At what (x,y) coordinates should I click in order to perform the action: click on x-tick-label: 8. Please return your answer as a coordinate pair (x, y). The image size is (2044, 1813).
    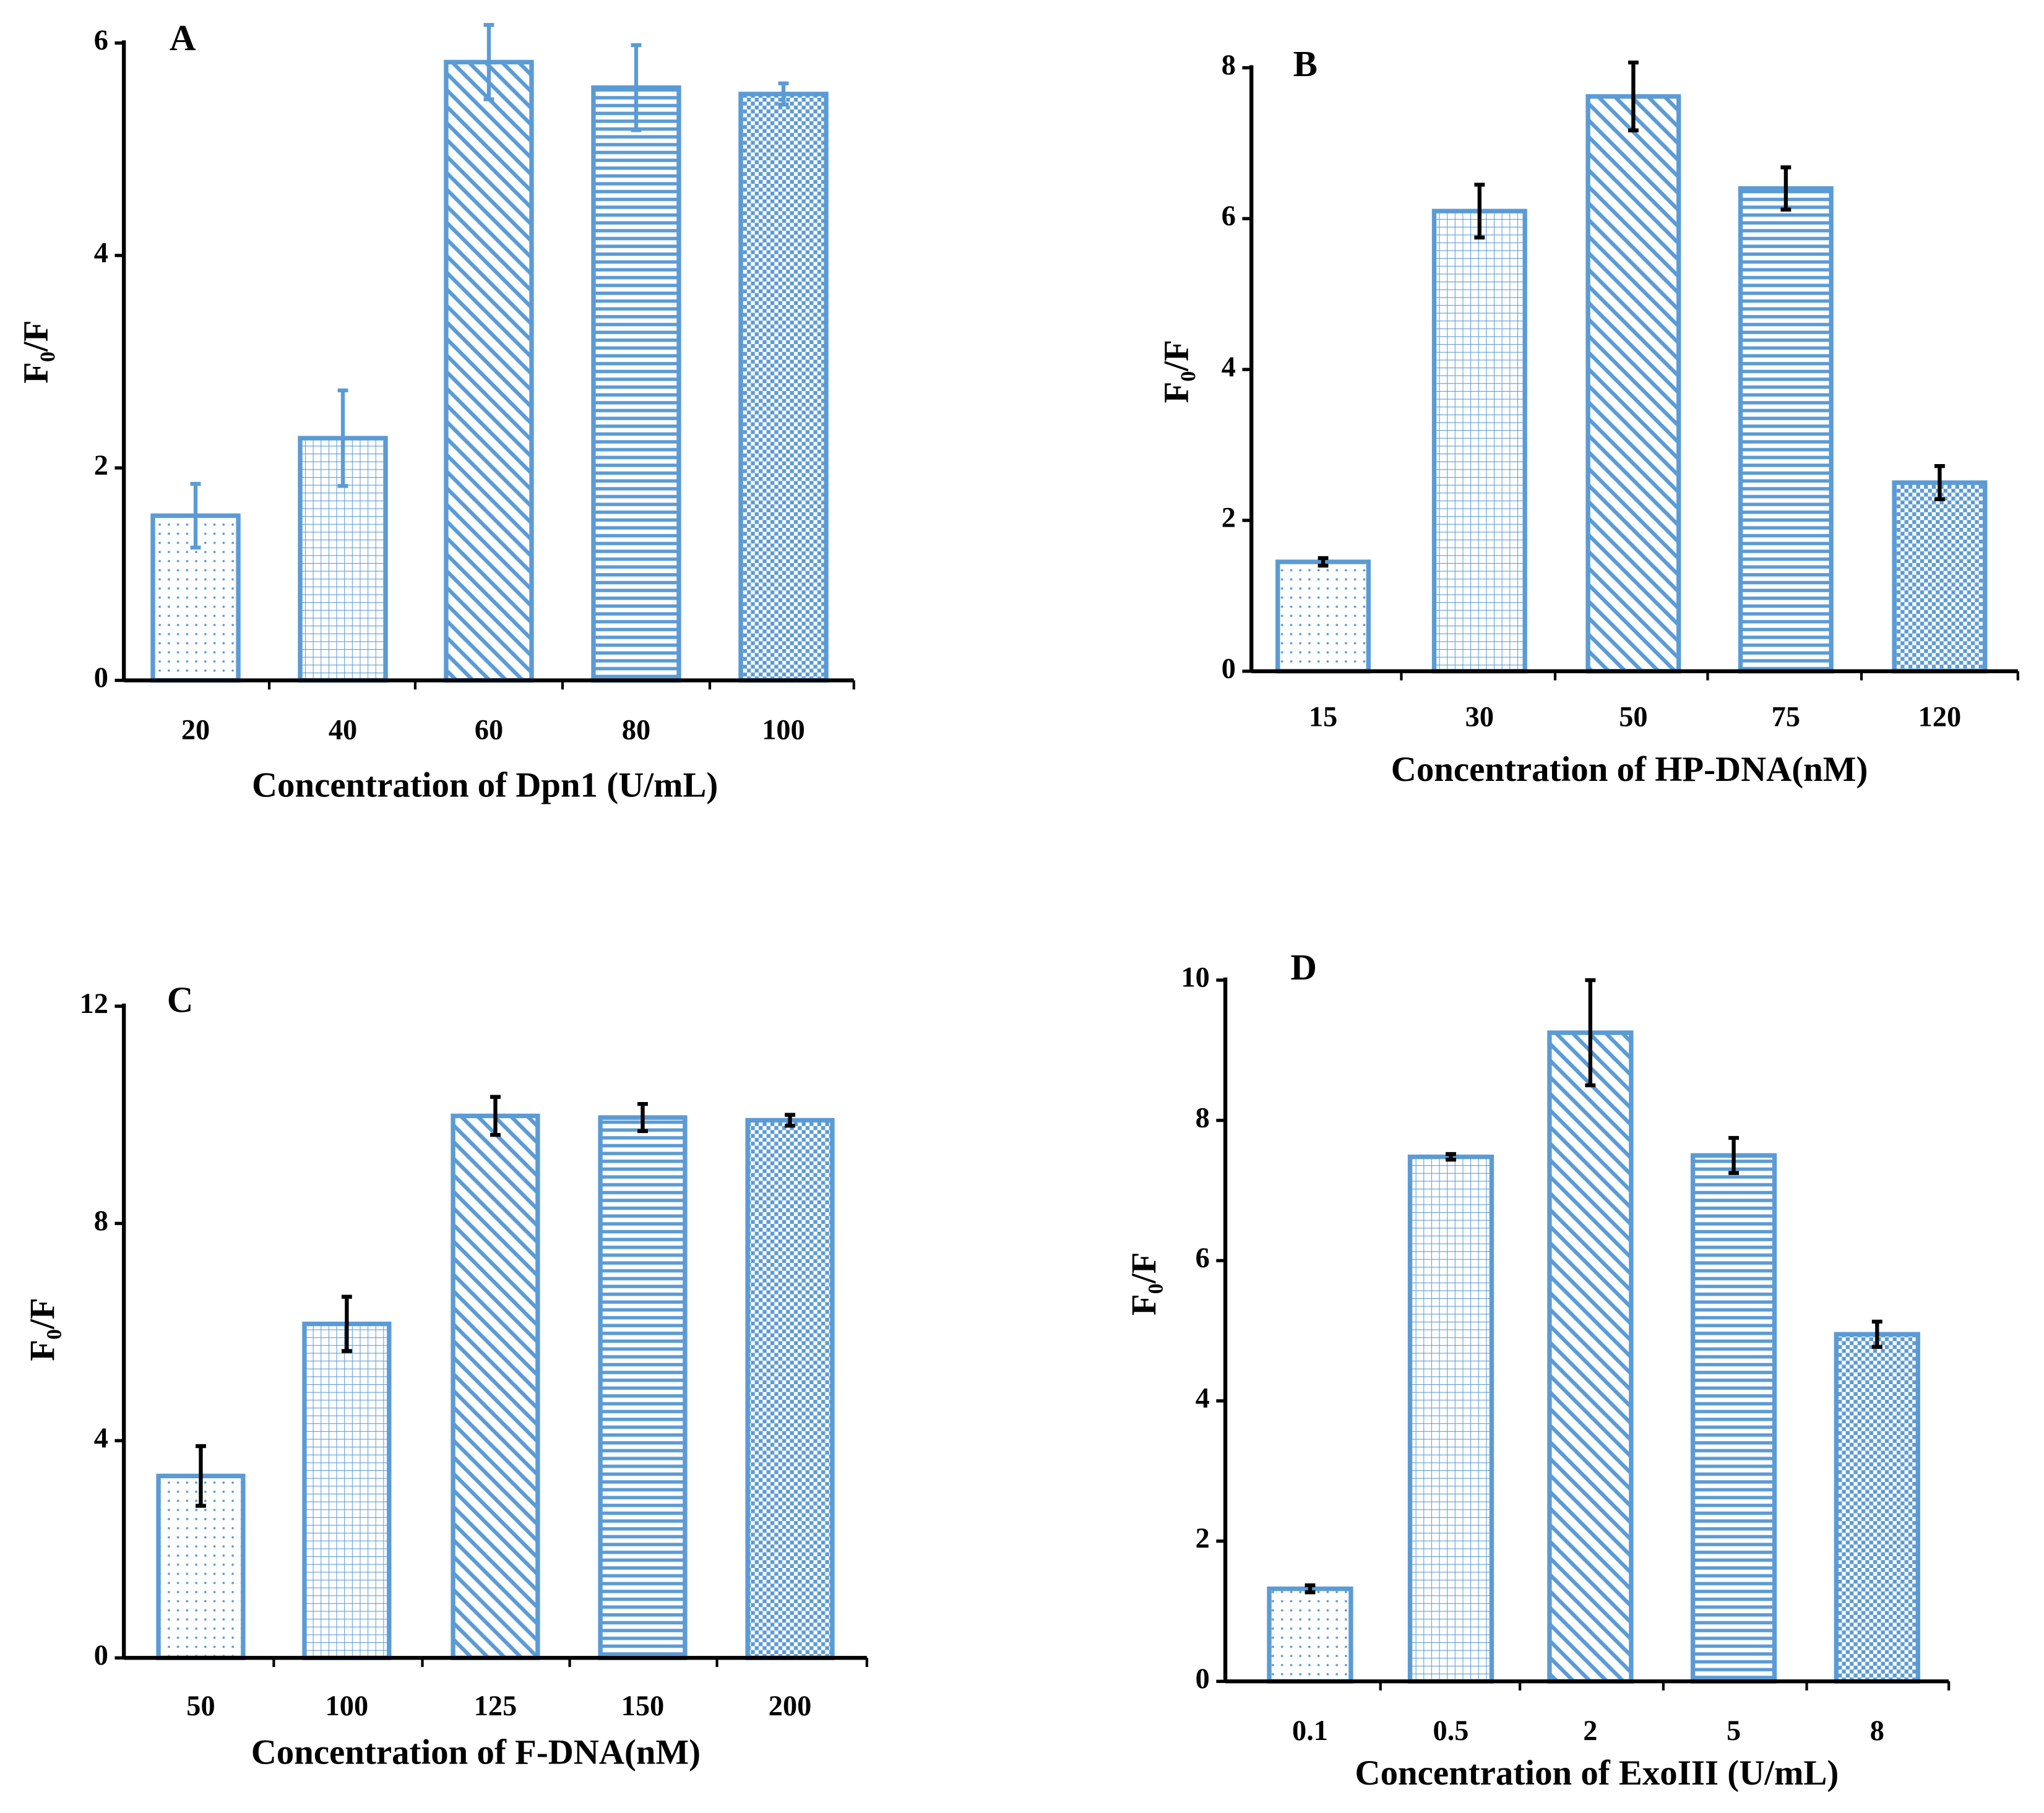
    Looking at the image, I should click on (1877, 1731).